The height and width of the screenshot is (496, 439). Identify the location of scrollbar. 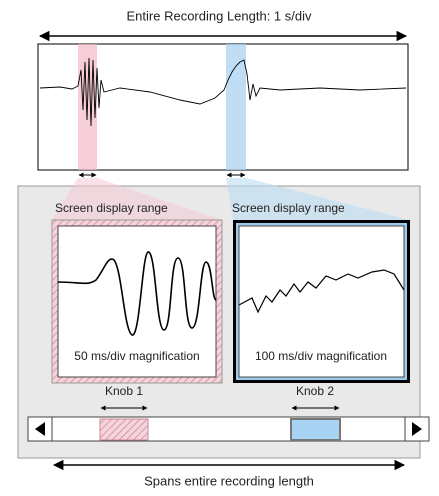
(228, 429).